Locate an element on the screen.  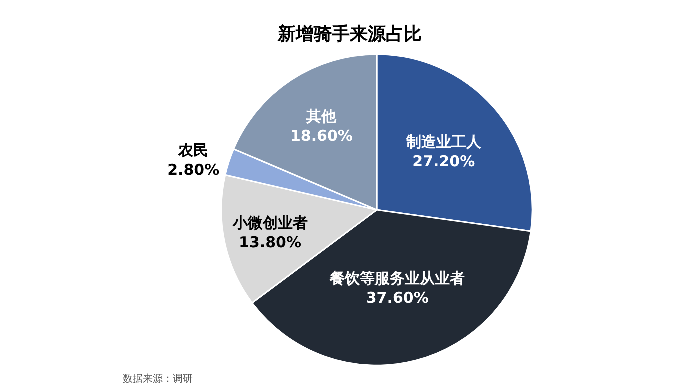
data-label: 37.60% is located at coordinates (397, 298).